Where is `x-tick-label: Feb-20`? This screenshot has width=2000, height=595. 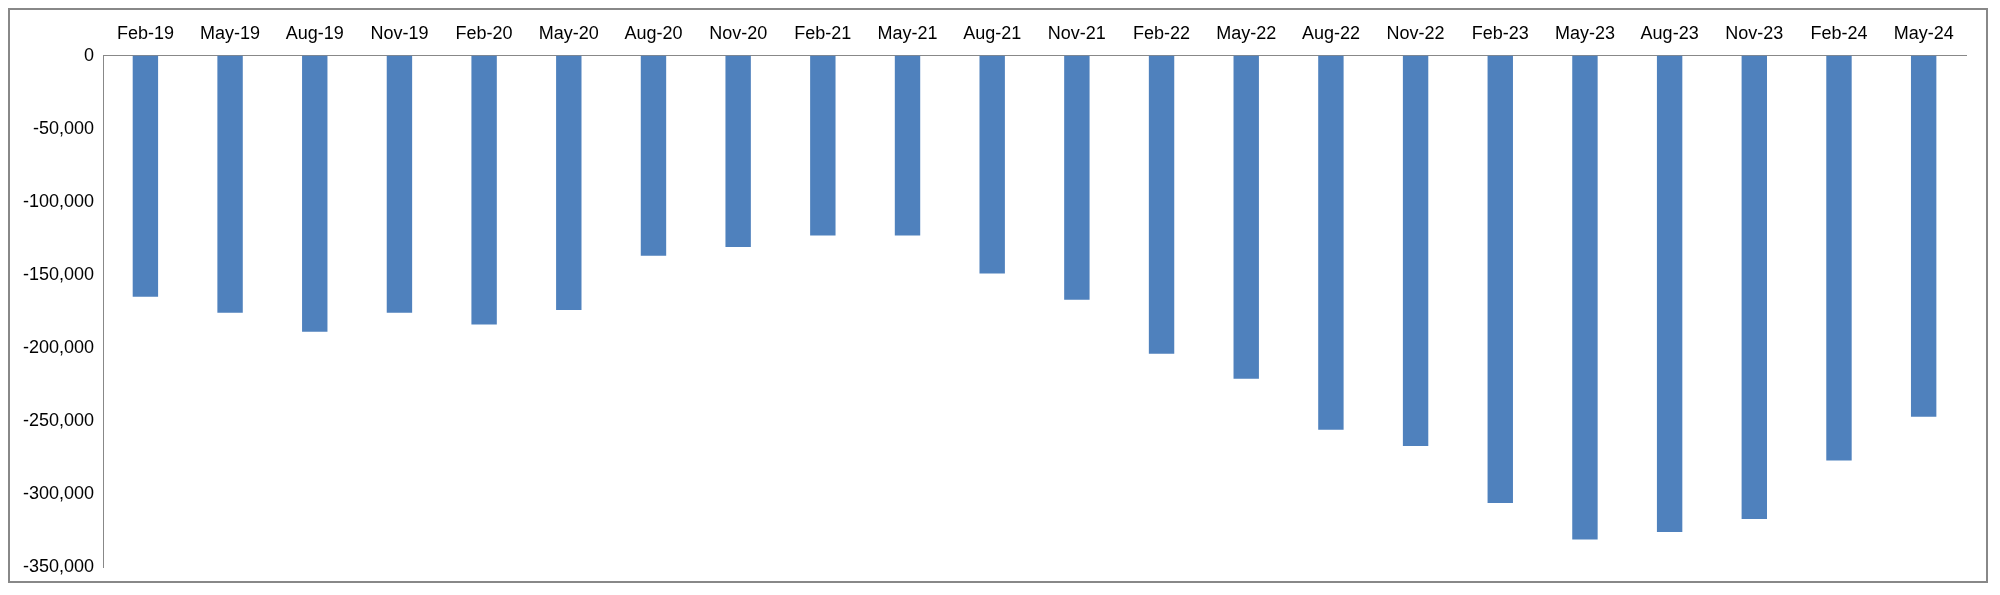 x-tick-label: Feb-20 is located at coordinates (484, 32).